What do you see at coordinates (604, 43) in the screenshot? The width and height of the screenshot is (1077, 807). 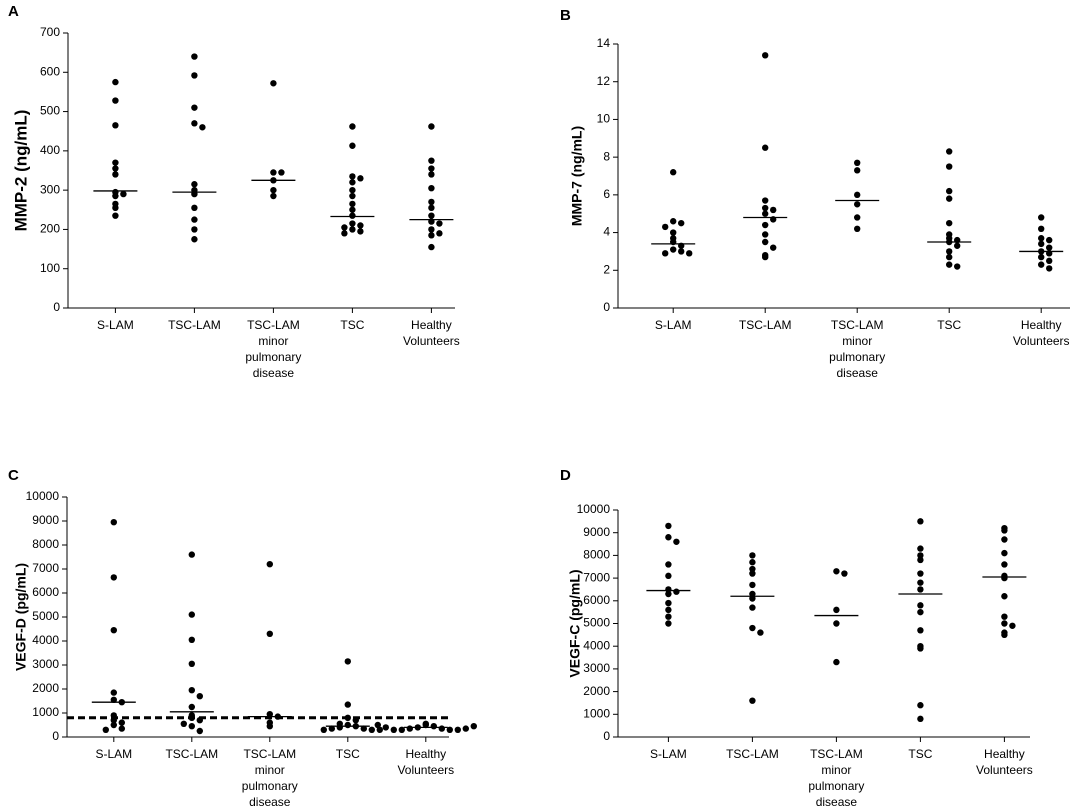 I see `y-tick-label: 14` at bounding box center [604, 43].